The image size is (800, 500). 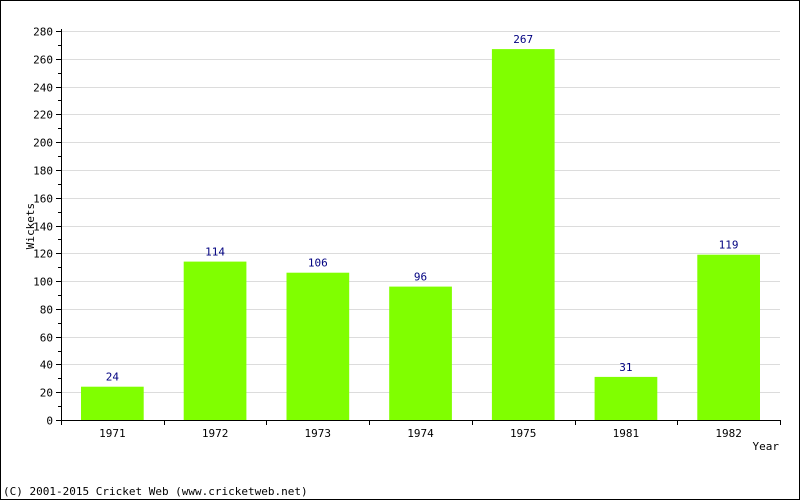 I want to click on x-ticks: 1971 1972 1973 1974 1975 1981 1982, so click(x=421, y=430).